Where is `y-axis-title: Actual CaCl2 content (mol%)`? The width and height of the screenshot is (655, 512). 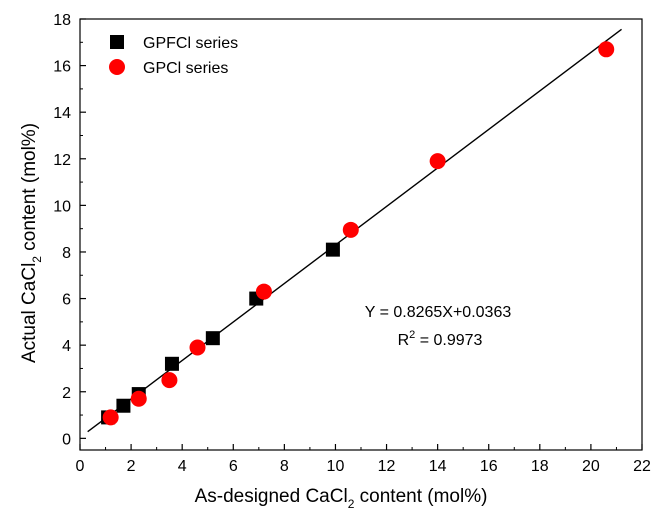
y-axis-title: Actual CaCl2 content (mol%) is located at coordinates (31, 243).